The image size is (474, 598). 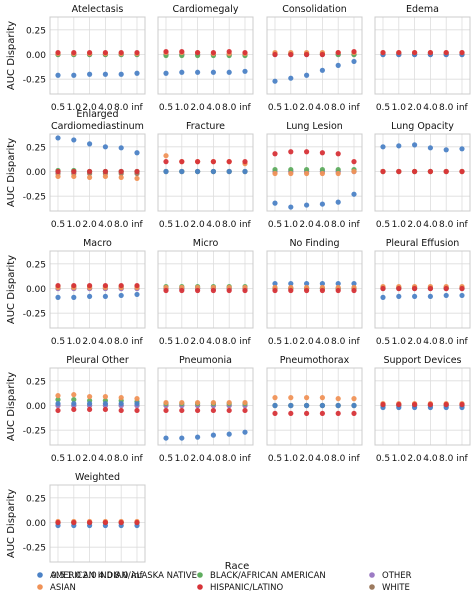 I want to click on panel-title: Pleural Other, so click(x=97, y=360).